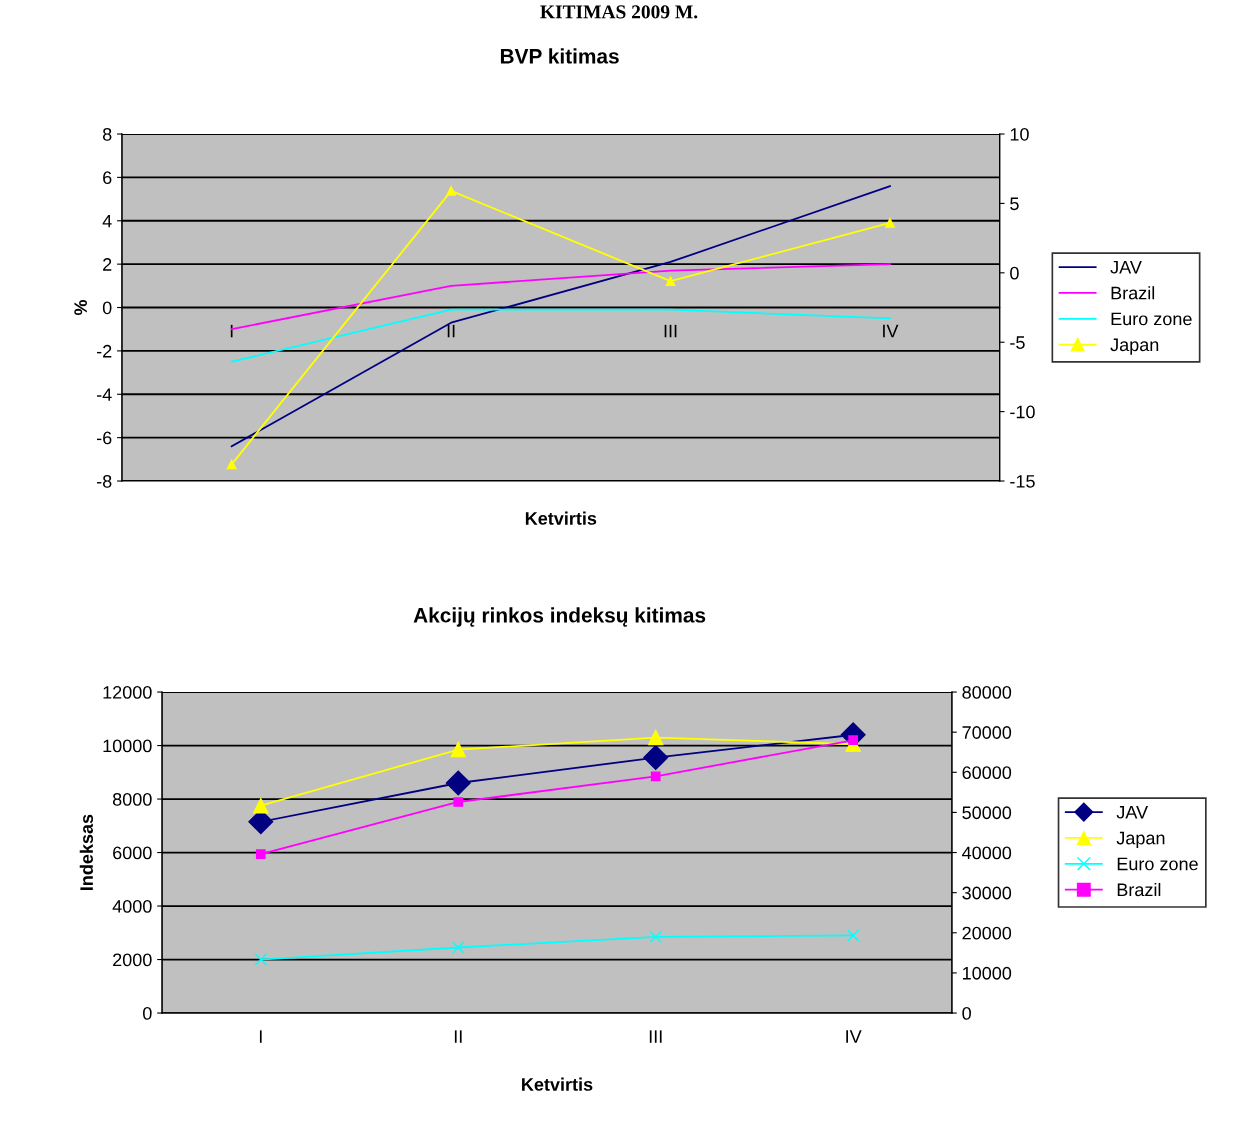 Image resolution: width=1238 pixels, height=1131 pixels. What do you see at coordinates (559, 617) in the screenshot?
I see `chart-title: Akcijų rinkos indeksų kitimas` at bounding box center [559, 617].